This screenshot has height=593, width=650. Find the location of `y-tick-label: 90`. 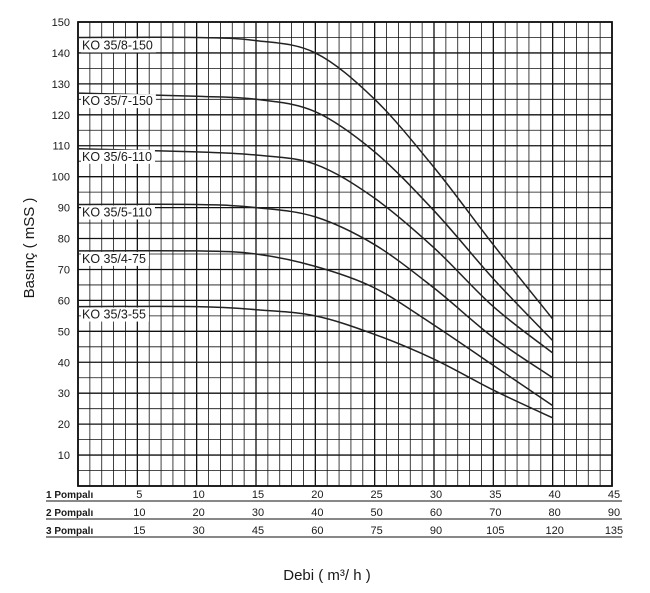

y-tick-label: 90 is located at coordinates (64, 209).